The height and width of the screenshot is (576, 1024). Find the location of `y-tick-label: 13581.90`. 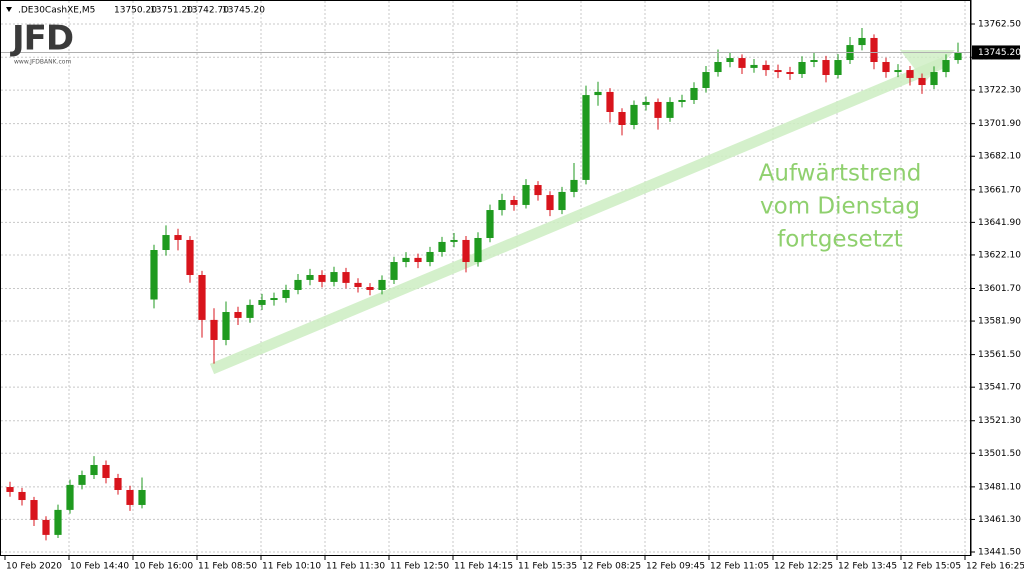

y-tick-label: 13581.90 is located at coordinates (999, 322).